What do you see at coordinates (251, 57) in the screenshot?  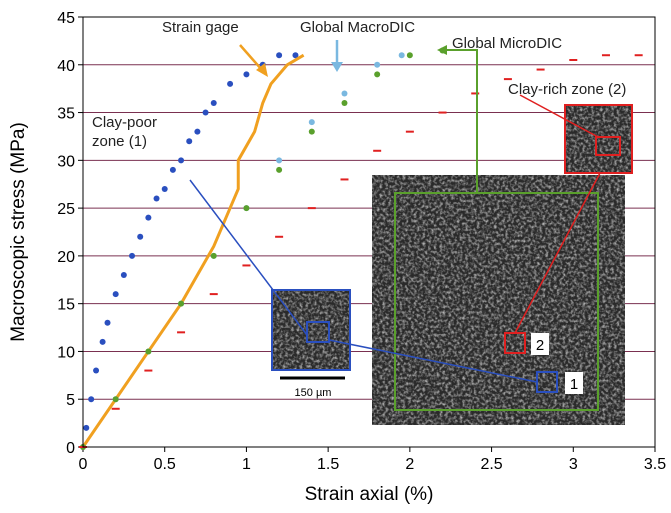 I see `arrow` at bounding box center [251, 57].